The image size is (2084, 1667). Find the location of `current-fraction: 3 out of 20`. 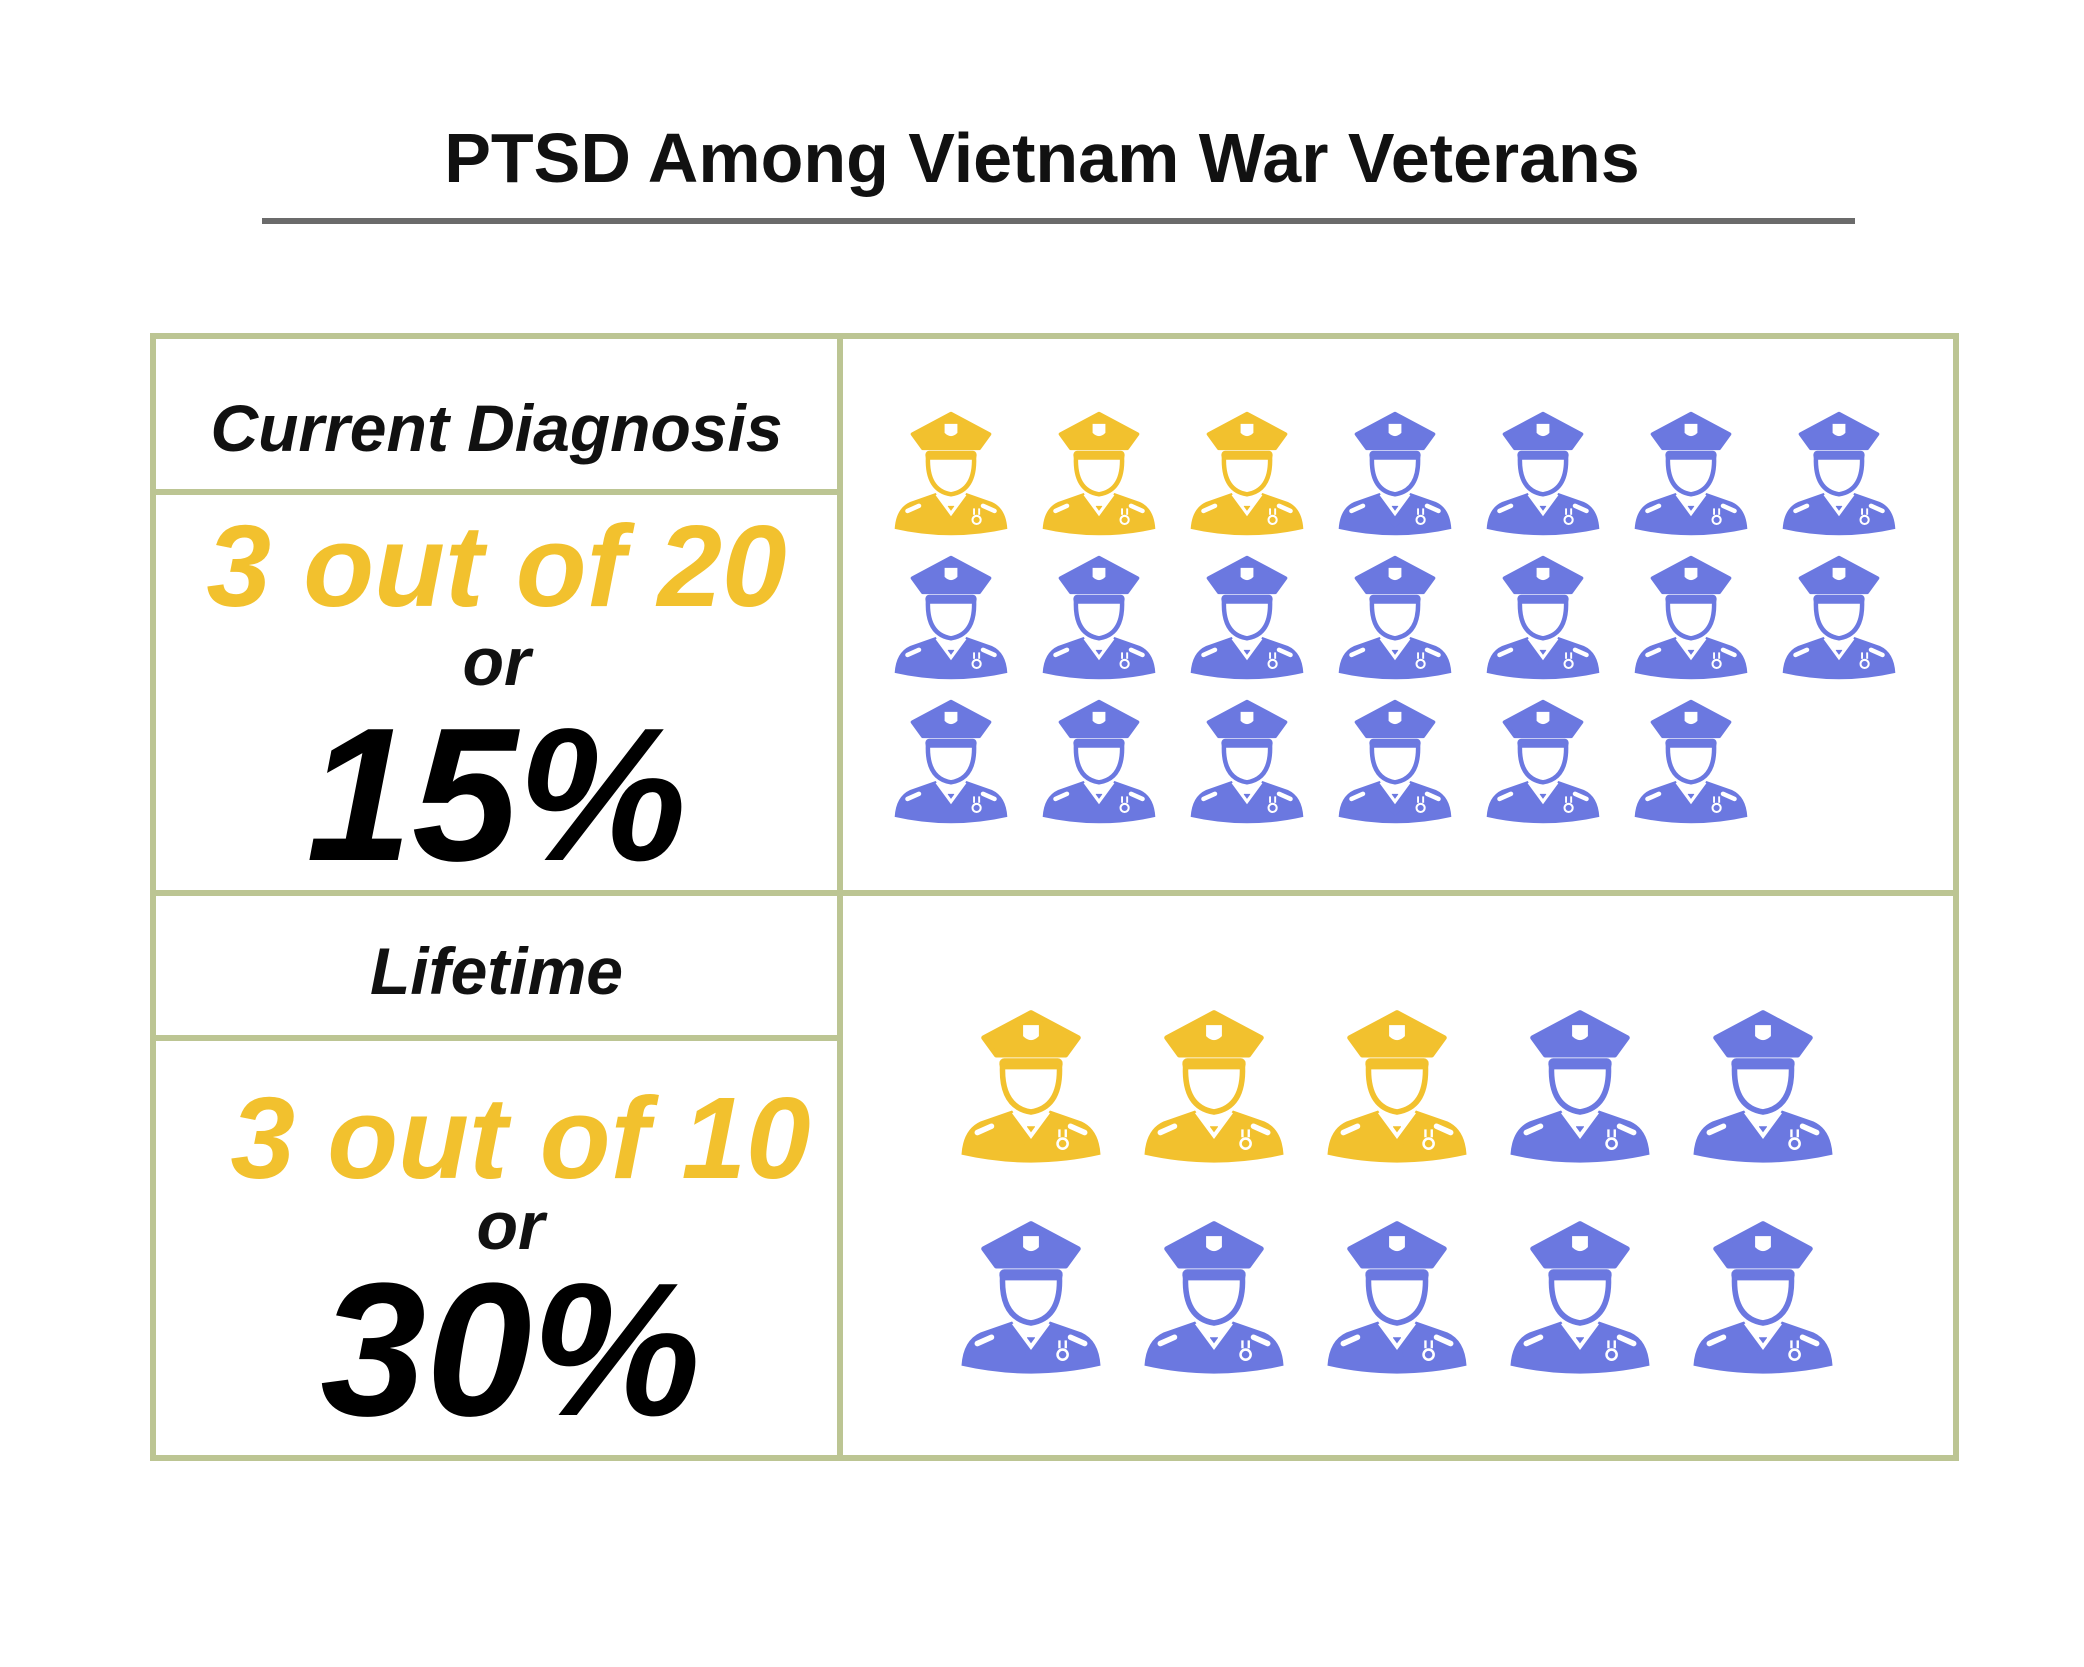

current-fraction: 3 out of 20 is located at coordinates (496, 566).